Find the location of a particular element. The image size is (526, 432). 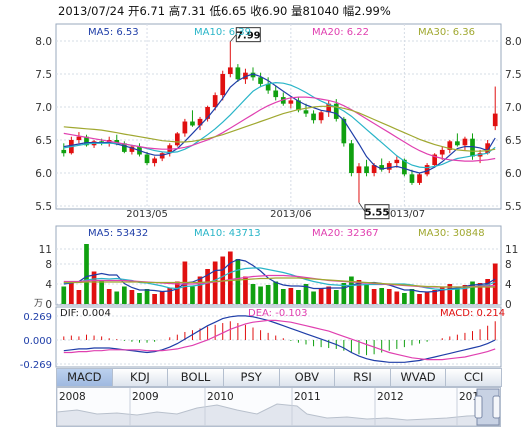

open-label: 开 is located at coordinates (133, 11).